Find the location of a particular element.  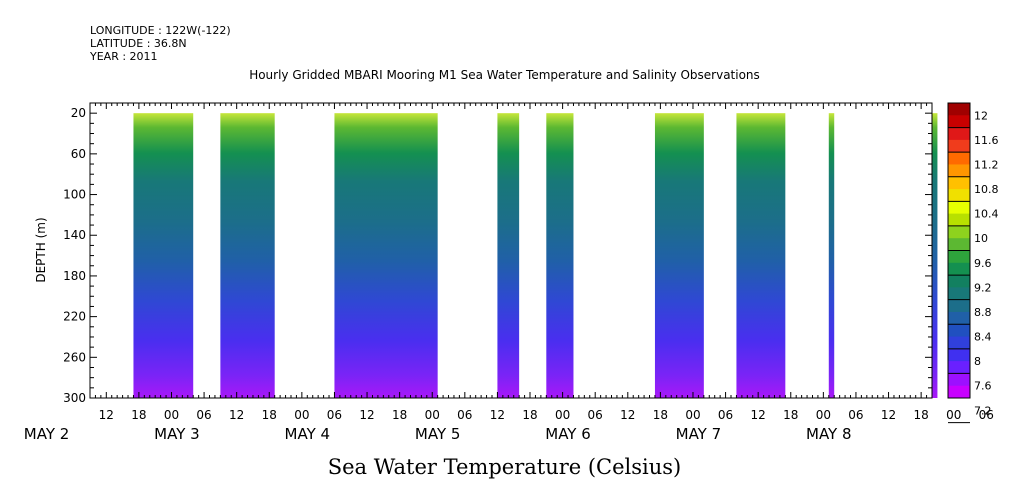

colorbar: 12 11.6 11.2 10.8 10.4 10 9.6 9.2 8.8 8.4 8 7.6 7.2 is located at coordinates (973, 263).